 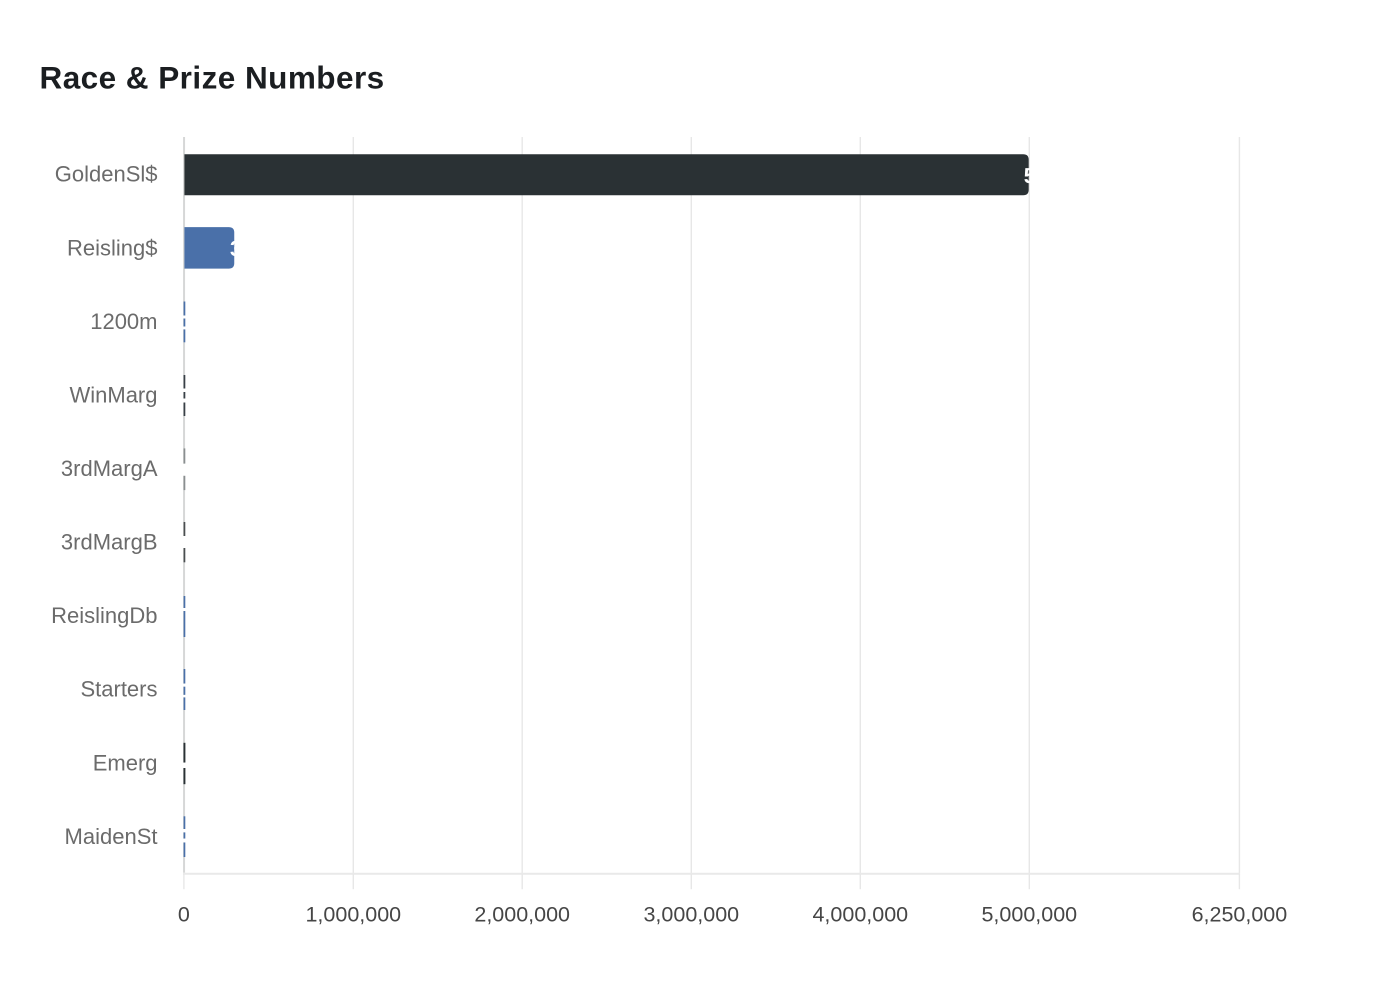 What do you see at coordinates (113, 394) in the screenshot?
I see `svg-text: WinMarg` at bounding box center [113, 394].